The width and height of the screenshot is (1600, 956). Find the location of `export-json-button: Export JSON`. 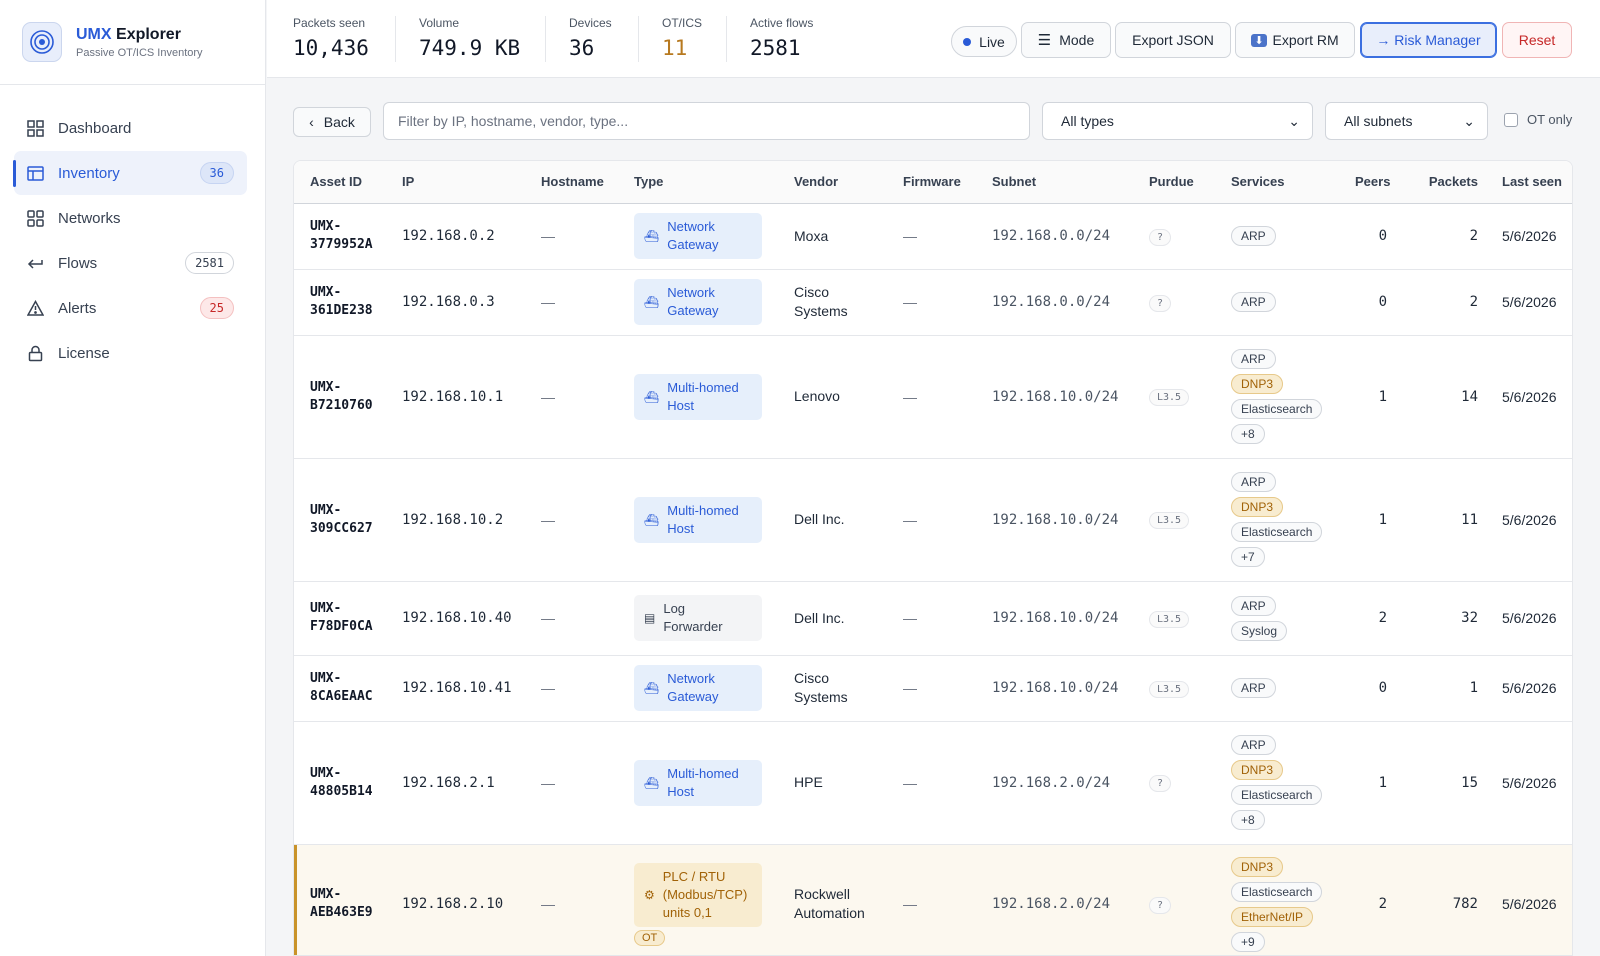

export-json-button: Export JSON is located at coordinates (1173, 40).